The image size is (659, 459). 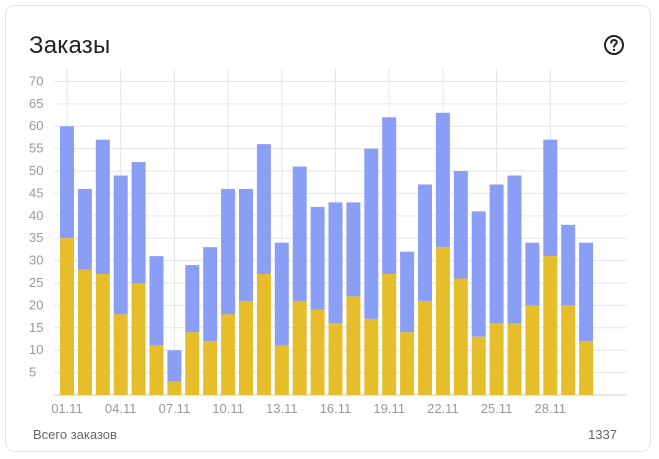 What do you see at coordinates (32, 372) in the screenshot?
I see `y-tick-label: 5` at bounding box center [32, 372].